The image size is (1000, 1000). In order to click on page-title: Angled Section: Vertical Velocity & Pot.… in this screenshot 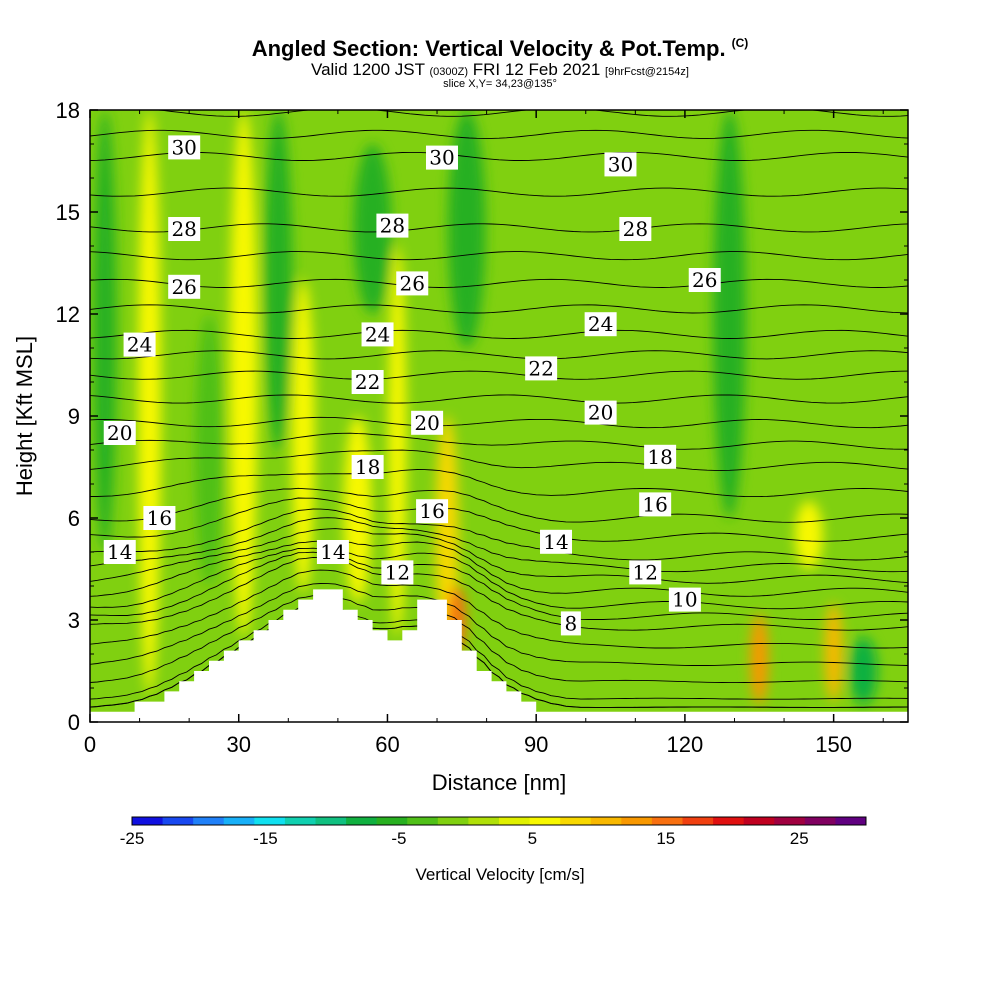, I will do `click(500, 49)`.